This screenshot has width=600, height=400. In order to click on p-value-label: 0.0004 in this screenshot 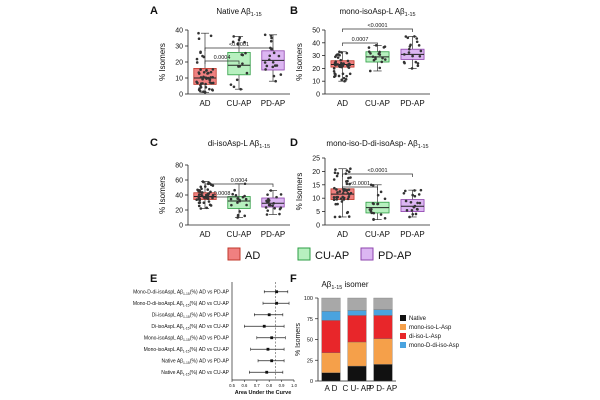, I will do `click(222, 58)`.